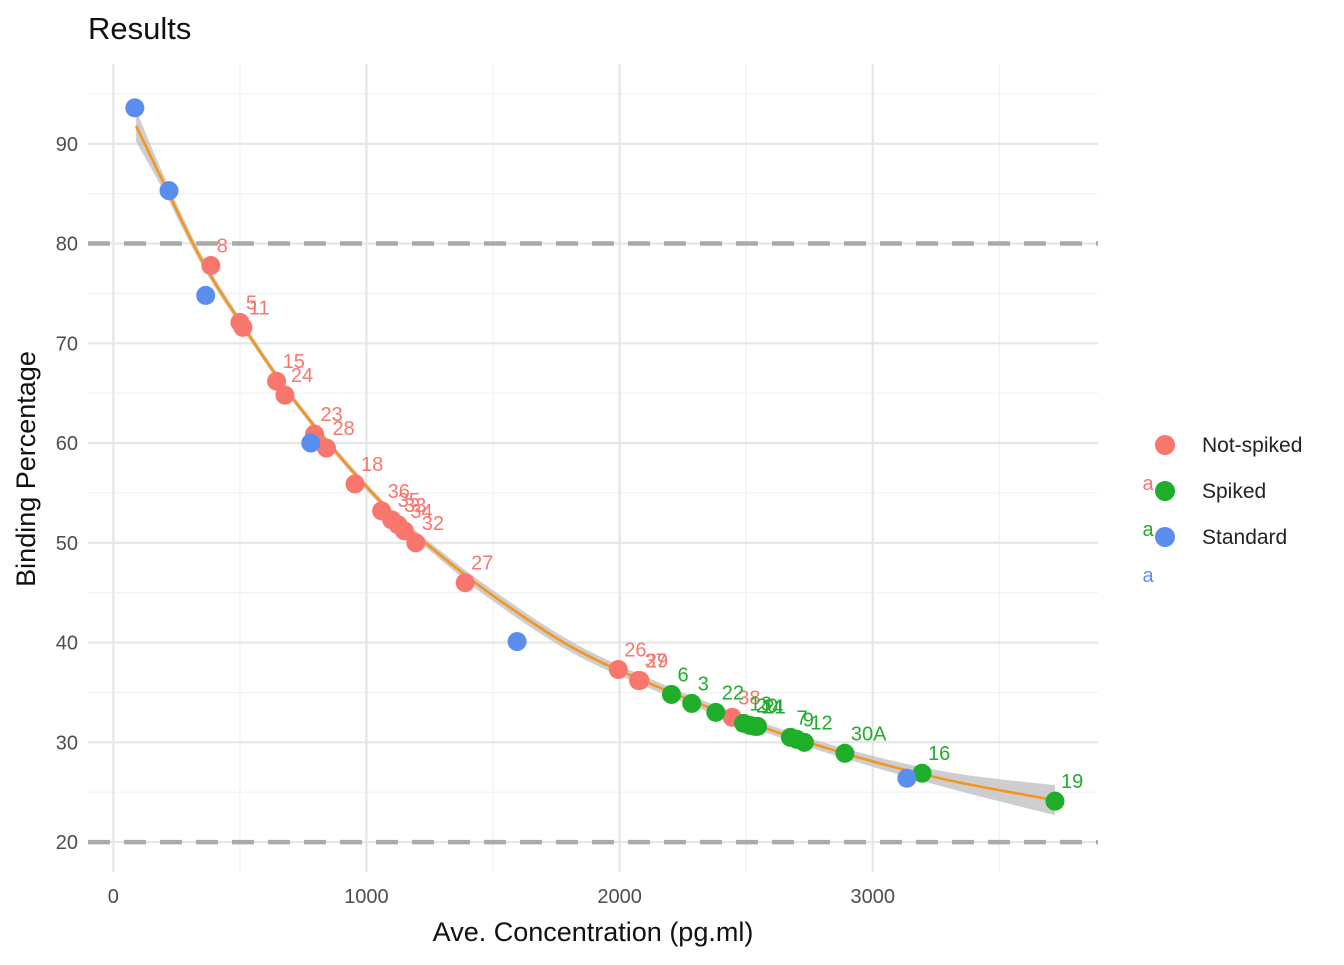 The image size is (1344, 965). What do you see at coordinates (761, 704) in the screenshot?
I see `point-label-spiked: 13` at bounding box center [761, 704].